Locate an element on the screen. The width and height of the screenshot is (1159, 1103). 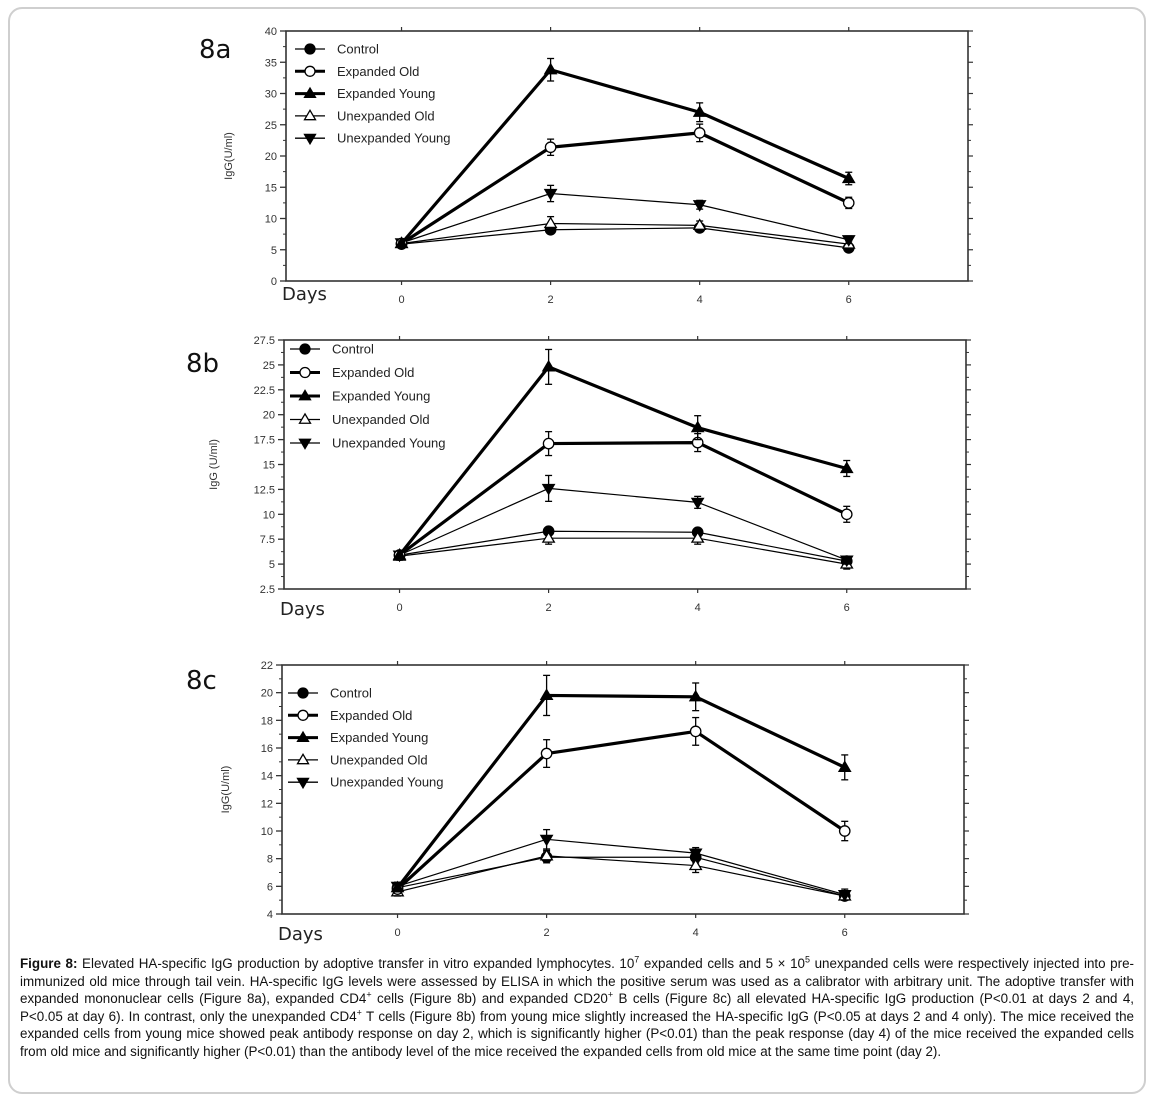
y-axis-label: IgG (U/ml) is located at coordinates (214, 464).